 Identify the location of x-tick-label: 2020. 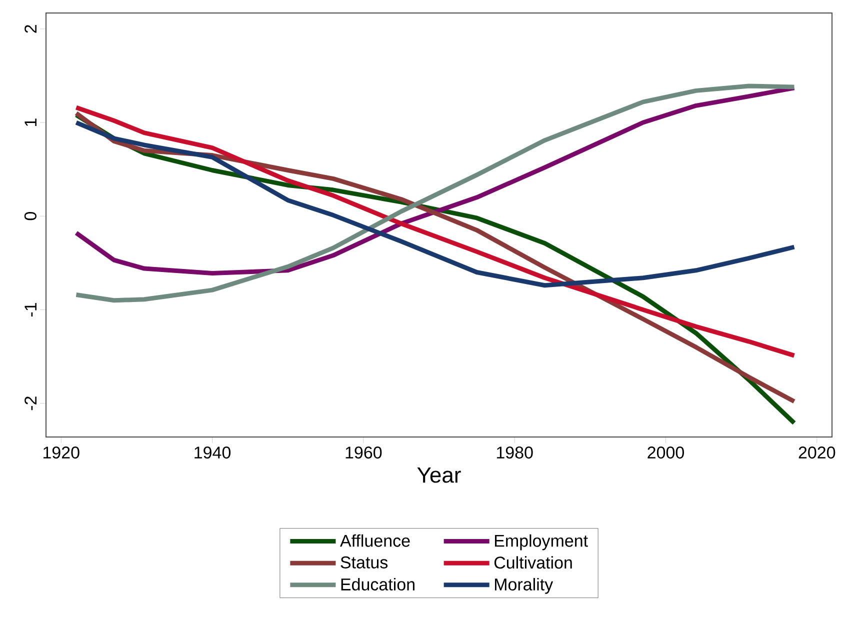
(817, 452).